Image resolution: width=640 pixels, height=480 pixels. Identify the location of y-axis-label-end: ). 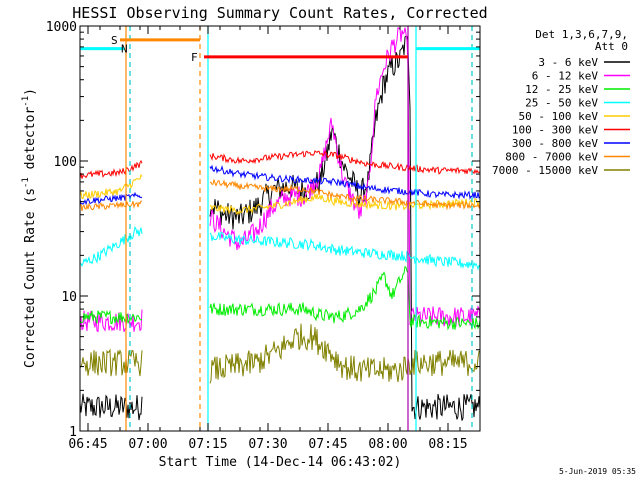
(30, 92).